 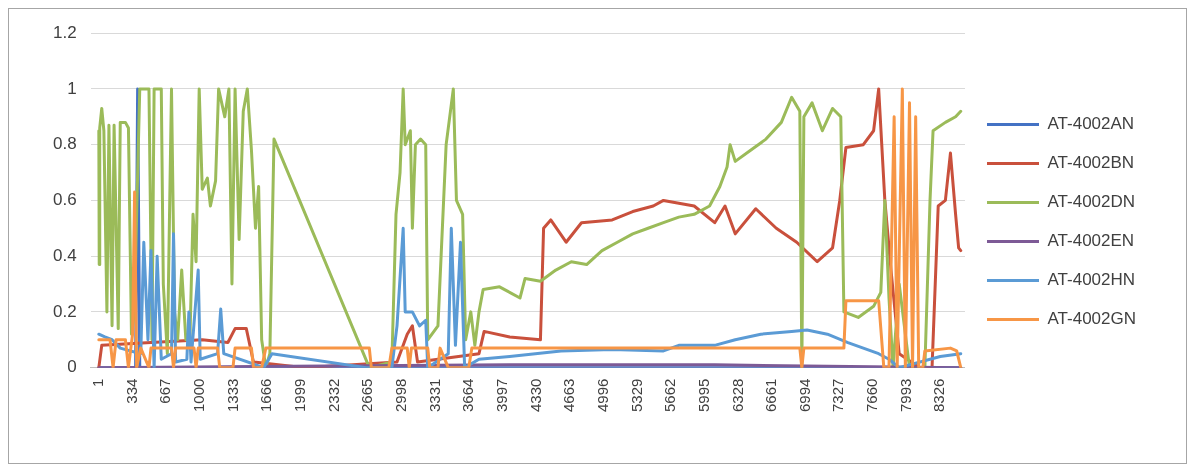 I want to click on x-tick-label: 1, so click(x=97, y=382).